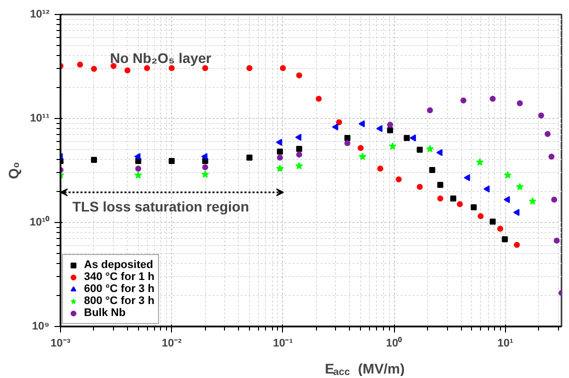 The image size is (569, 378). What do you see at coordinates (41, 326) in the screenshot?
I see `y-tick-label: 10⁹` at bounding box center [41, 326].